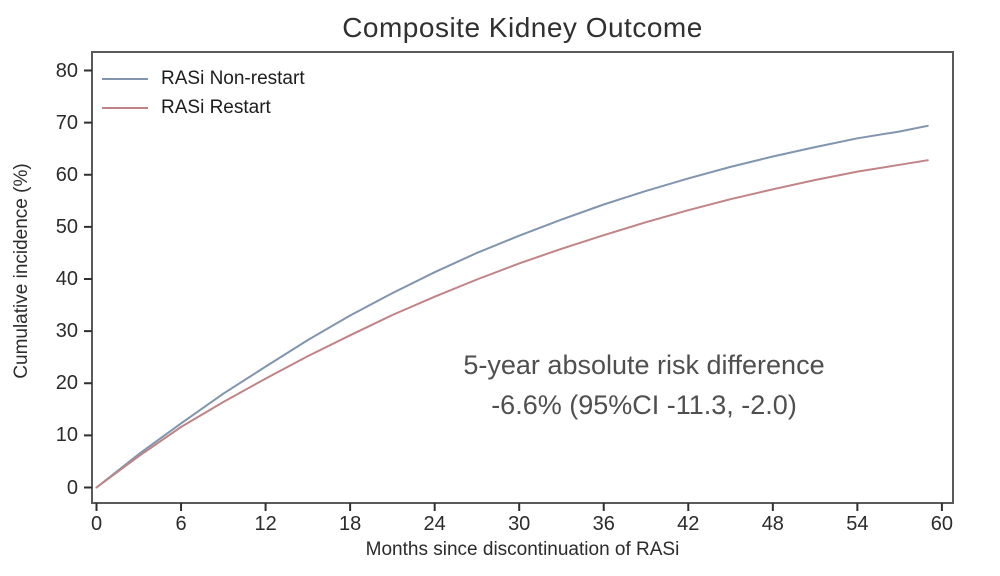 The image size is (1000, 576). I want to click on x-tick-label: 18, so click(350, 524).